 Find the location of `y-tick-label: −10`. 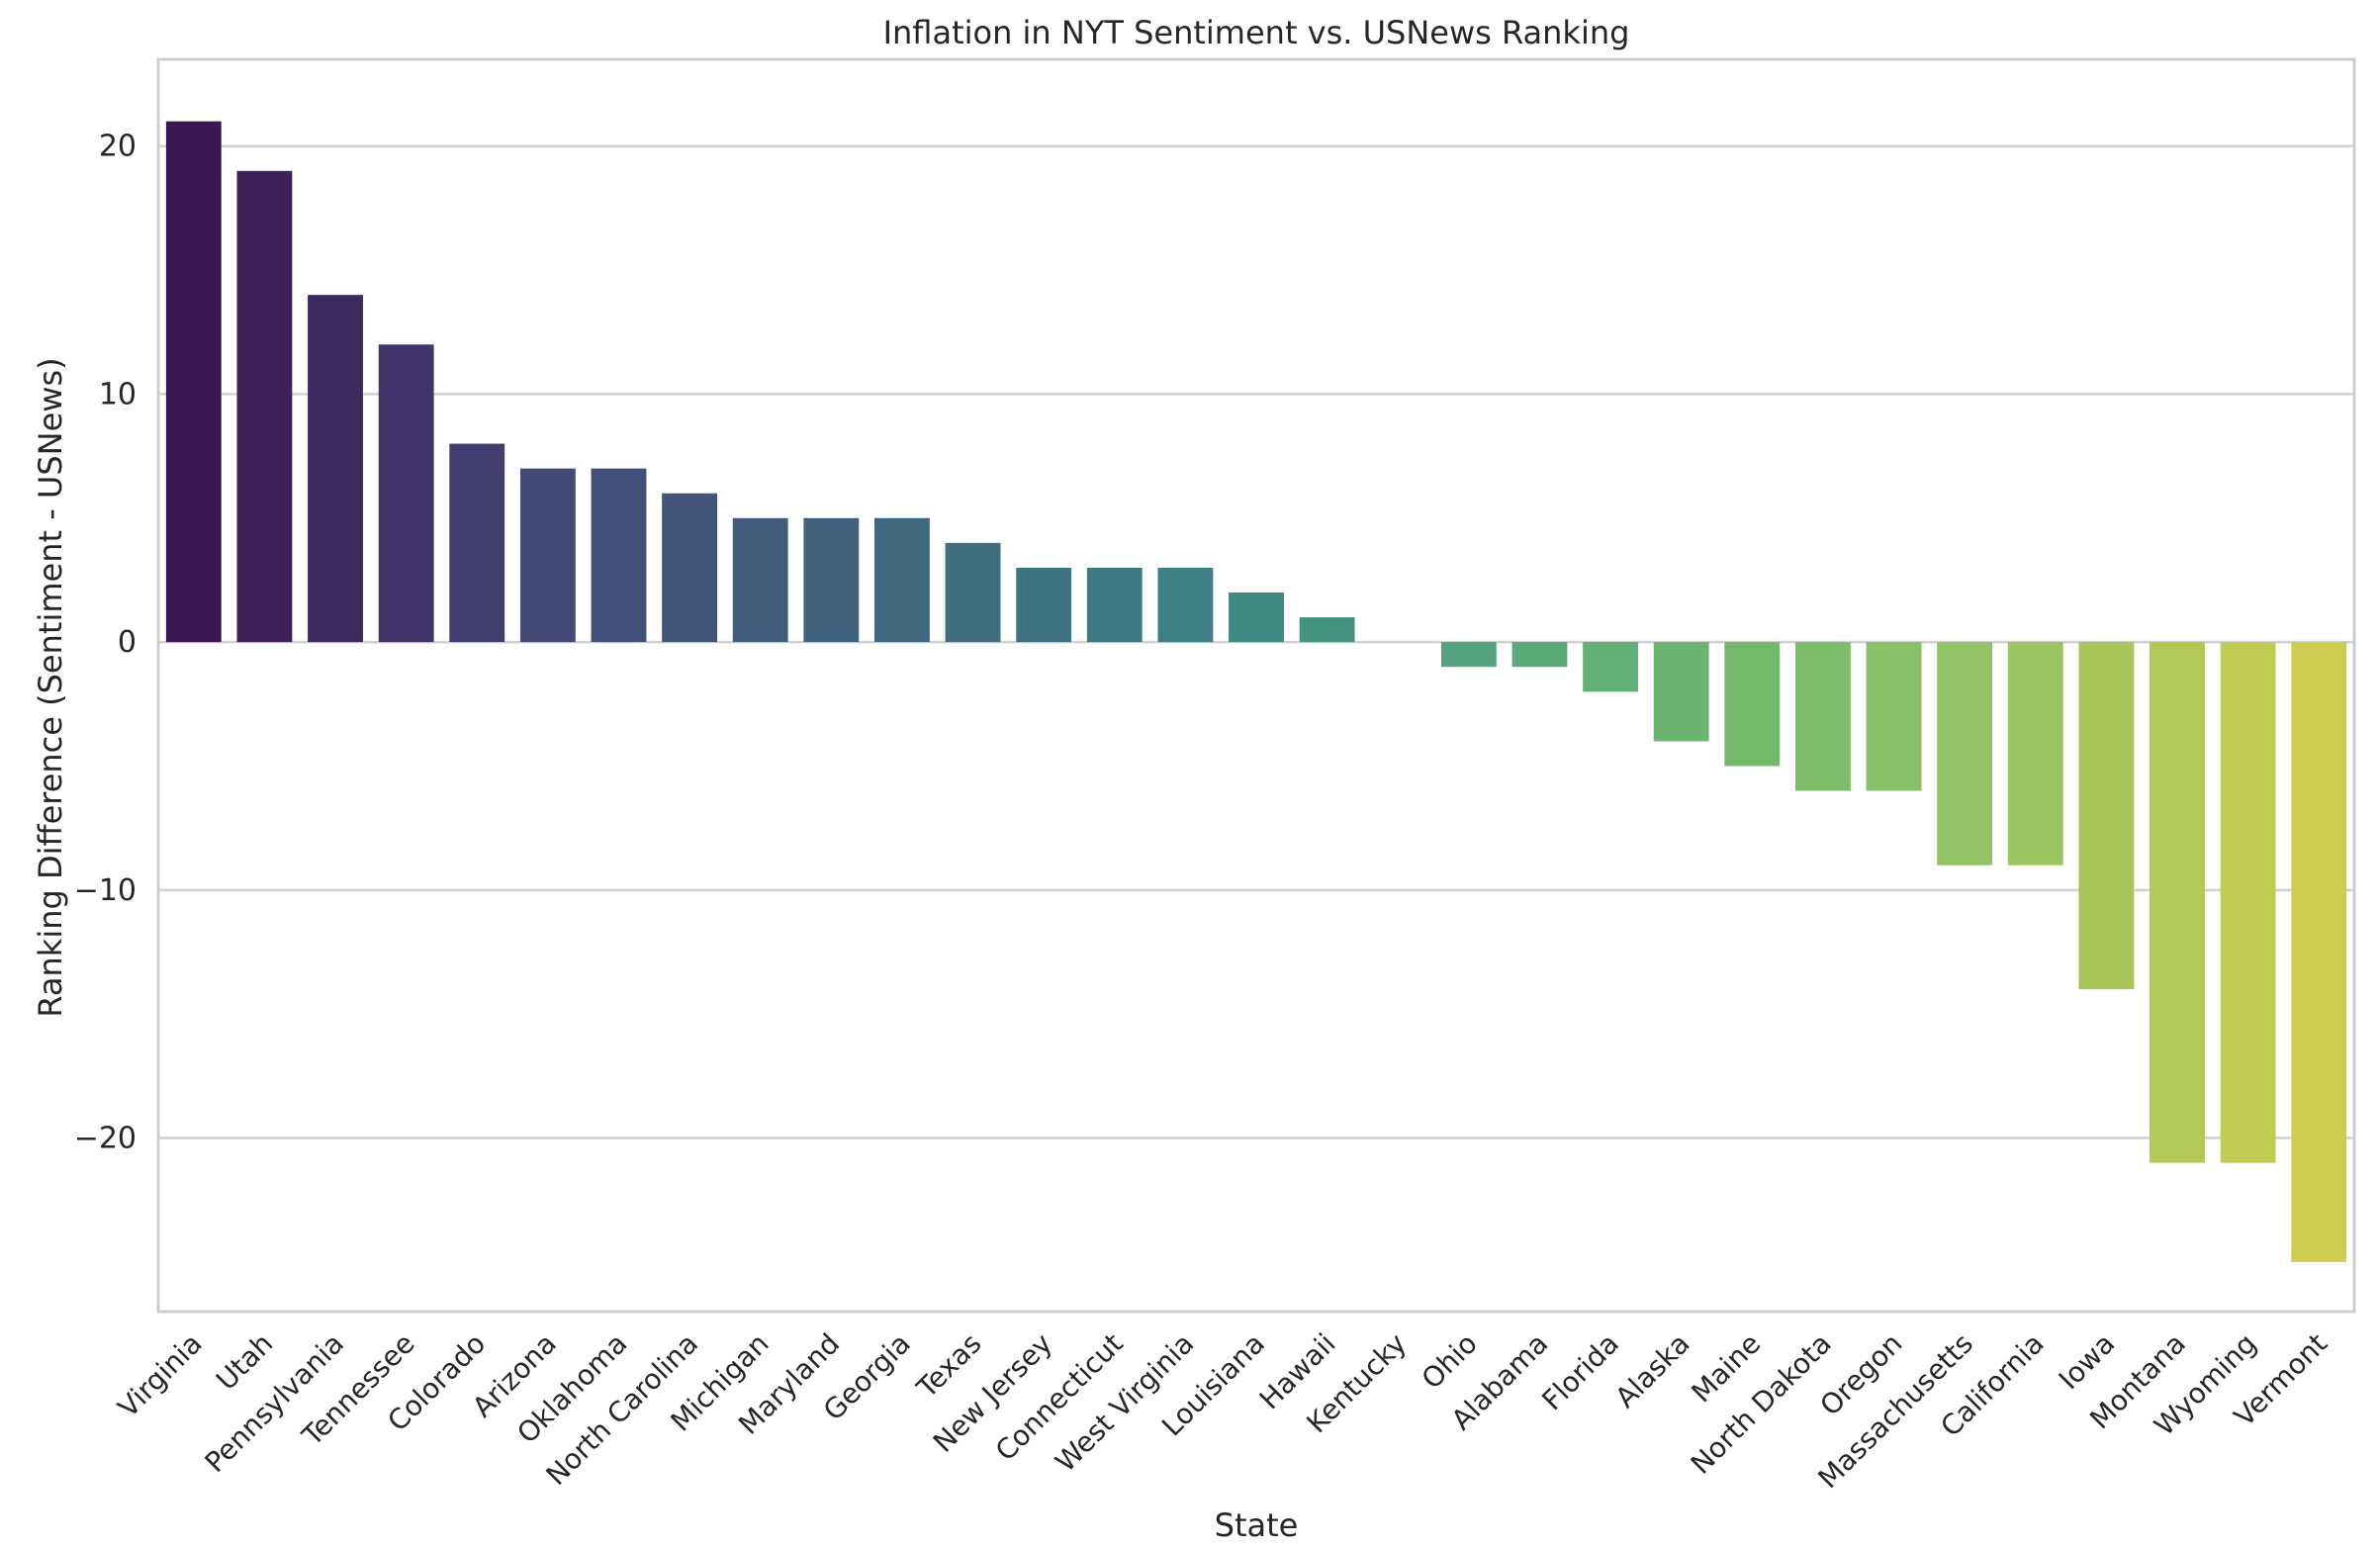

y-tick-label: −10 is located at coordinates (105, 891).